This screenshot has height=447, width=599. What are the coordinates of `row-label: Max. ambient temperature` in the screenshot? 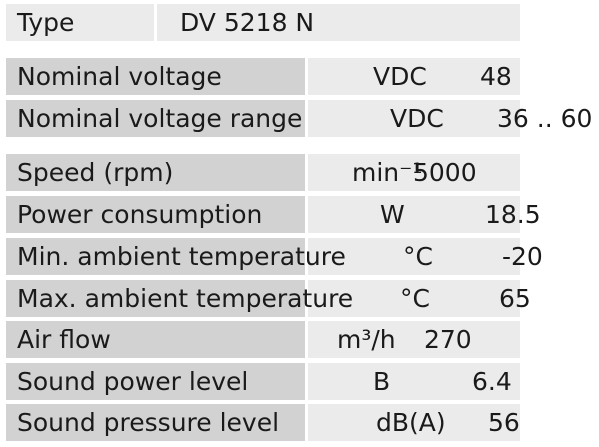 It's located at (185, 298).